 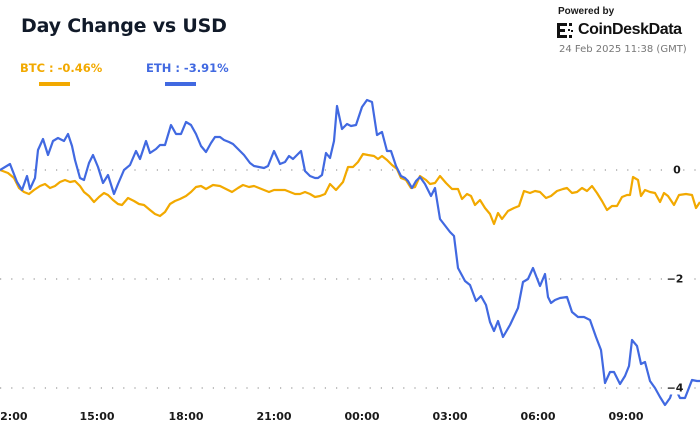 I want to click on brand-name: CoinDeskData, so click(x=630, y=29).